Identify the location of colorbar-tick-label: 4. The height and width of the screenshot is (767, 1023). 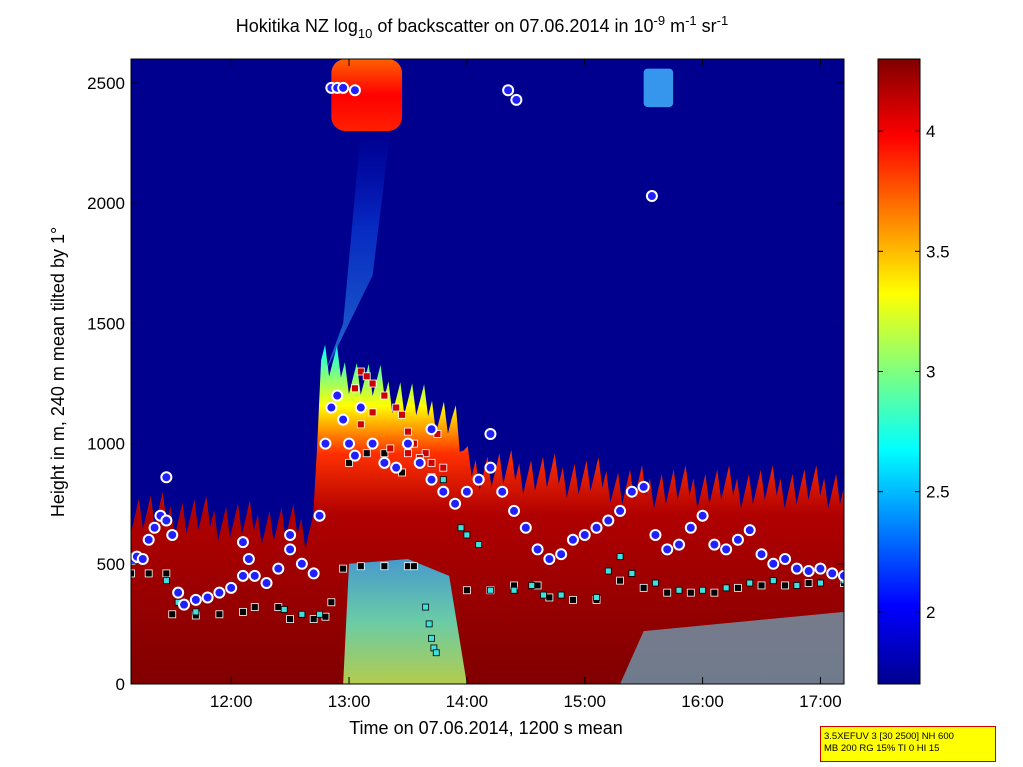
(930, 131).